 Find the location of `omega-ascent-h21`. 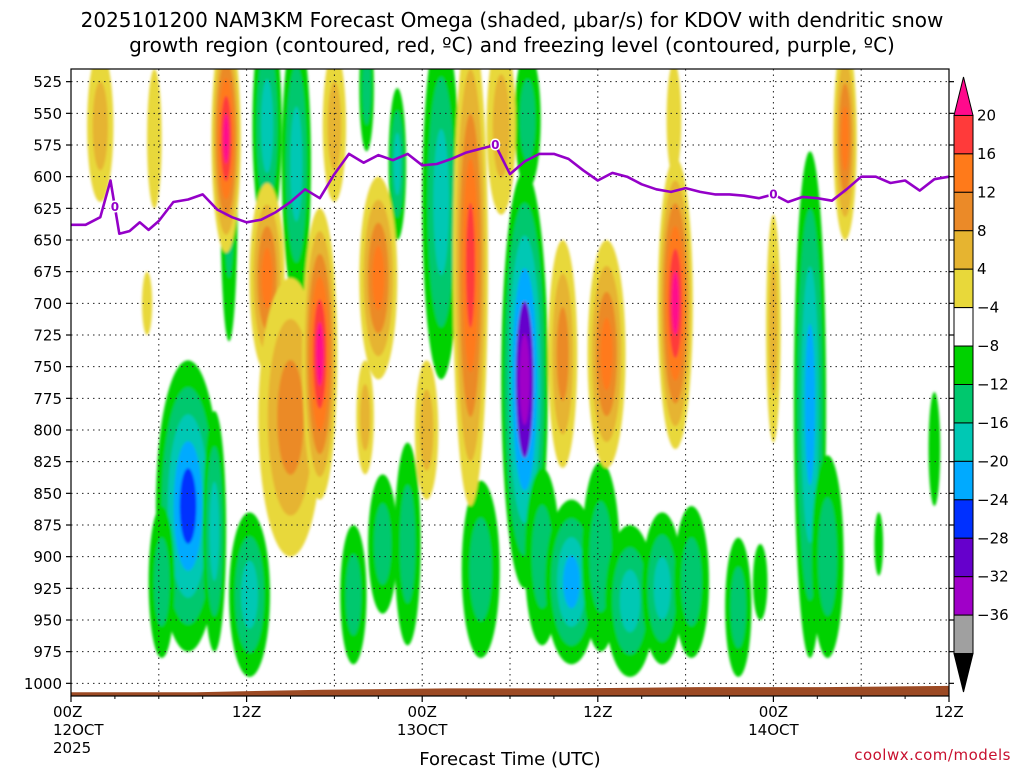

omega-ascent-h21 is located at coordinates (383, 544).